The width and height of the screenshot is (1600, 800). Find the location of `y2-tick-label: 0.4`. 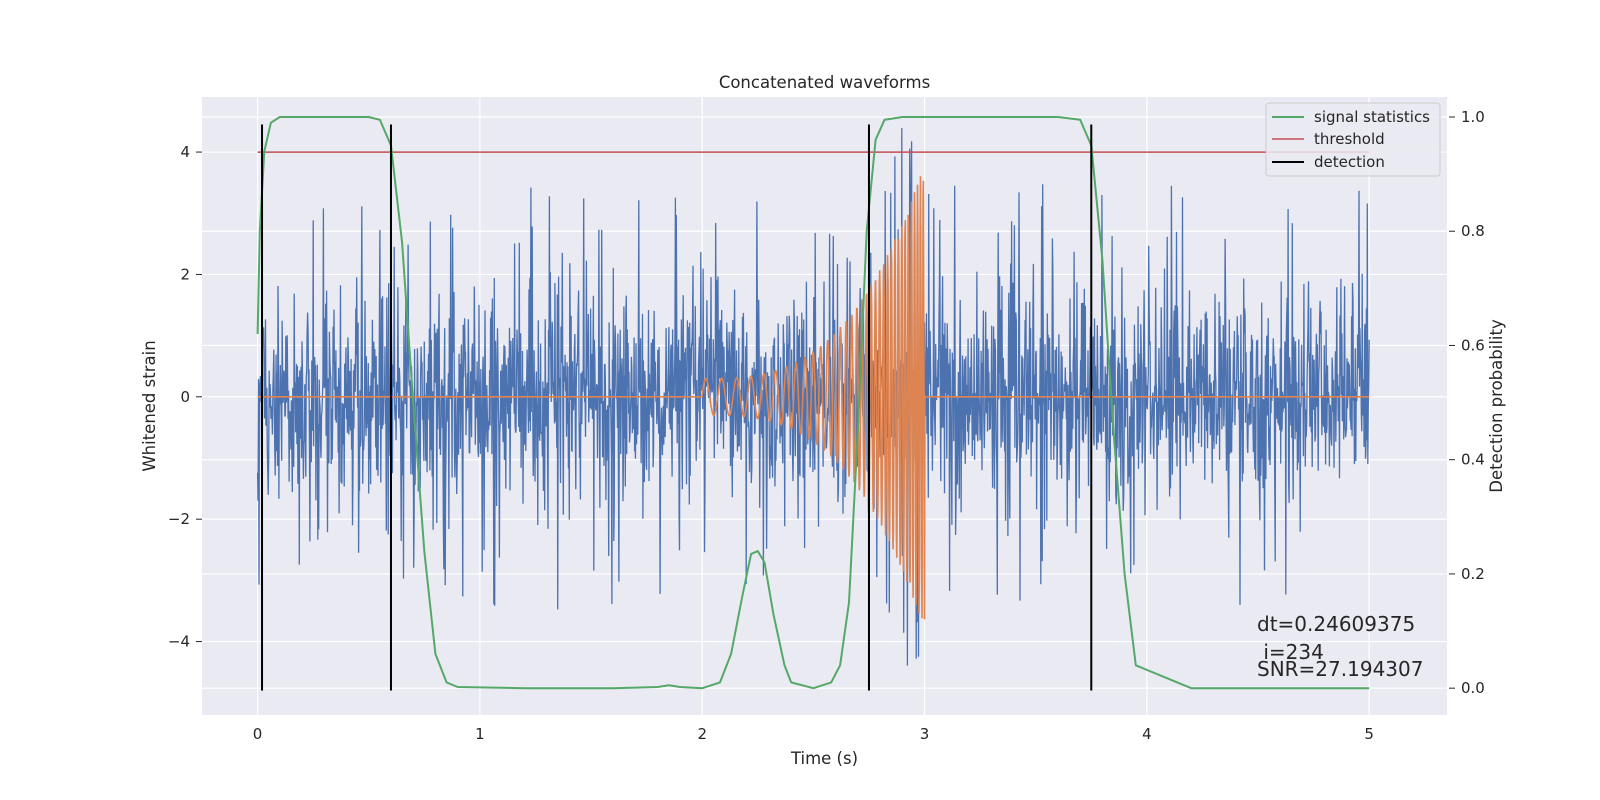

y2-tick-label: 0.4 is located at coordinates (1473, 460).